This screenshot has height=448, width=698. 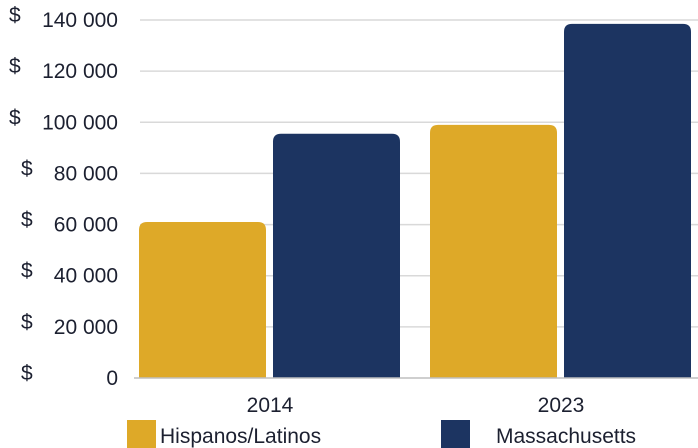 I want to click on y-tick-label: 20 000, so click(x=86, y=327).